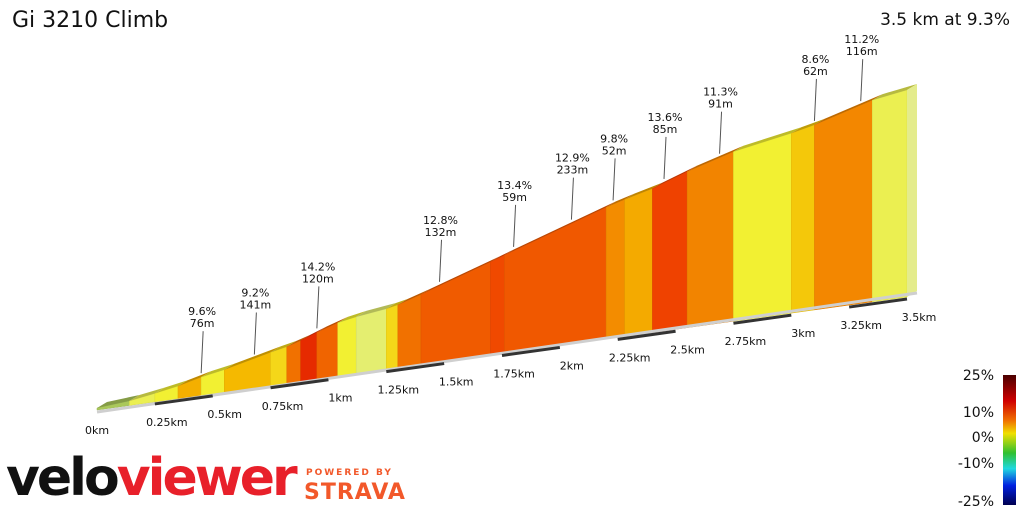  What do you see at coordinates (355, 492) in the screenshot?
I see `strava-logo: STRAVA` at bounding box center [355, 492].